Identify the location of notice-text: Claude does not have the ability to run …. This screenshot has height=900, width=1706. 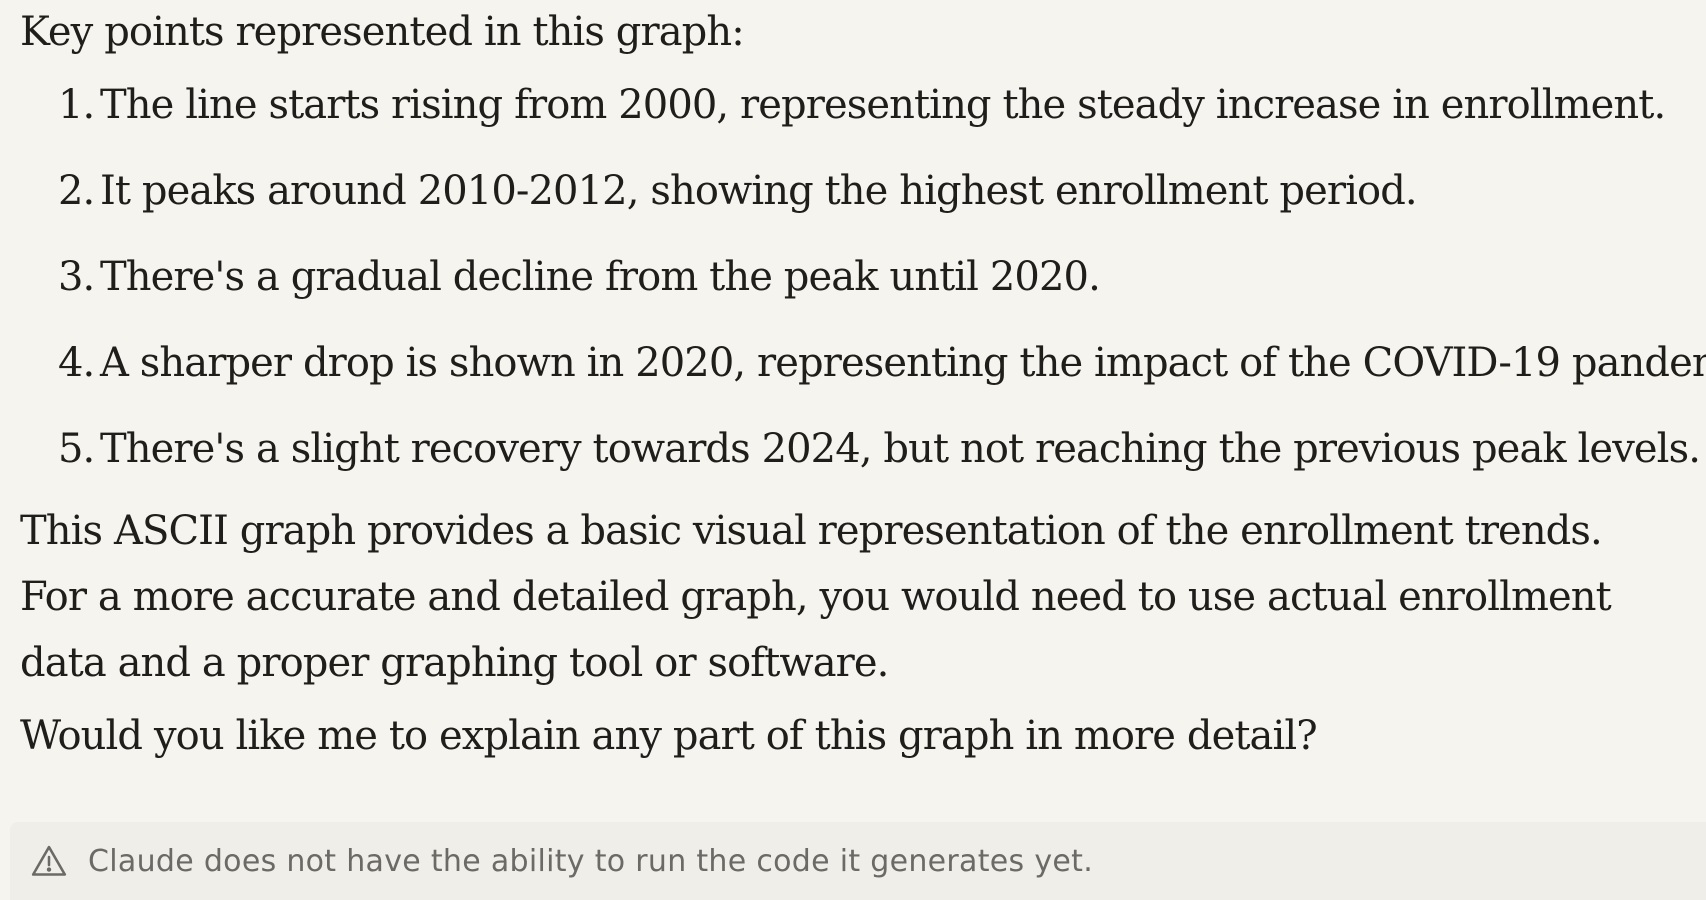
(591, 861).